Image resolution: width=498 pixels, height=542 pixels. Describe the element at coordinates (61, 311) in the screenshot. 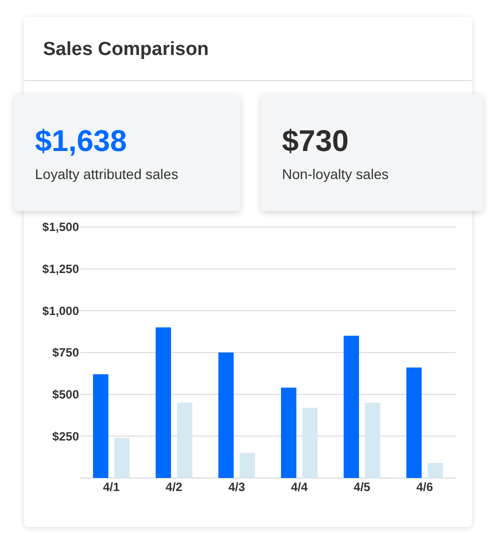

I see `y-tick-label: $1,000` at that location.